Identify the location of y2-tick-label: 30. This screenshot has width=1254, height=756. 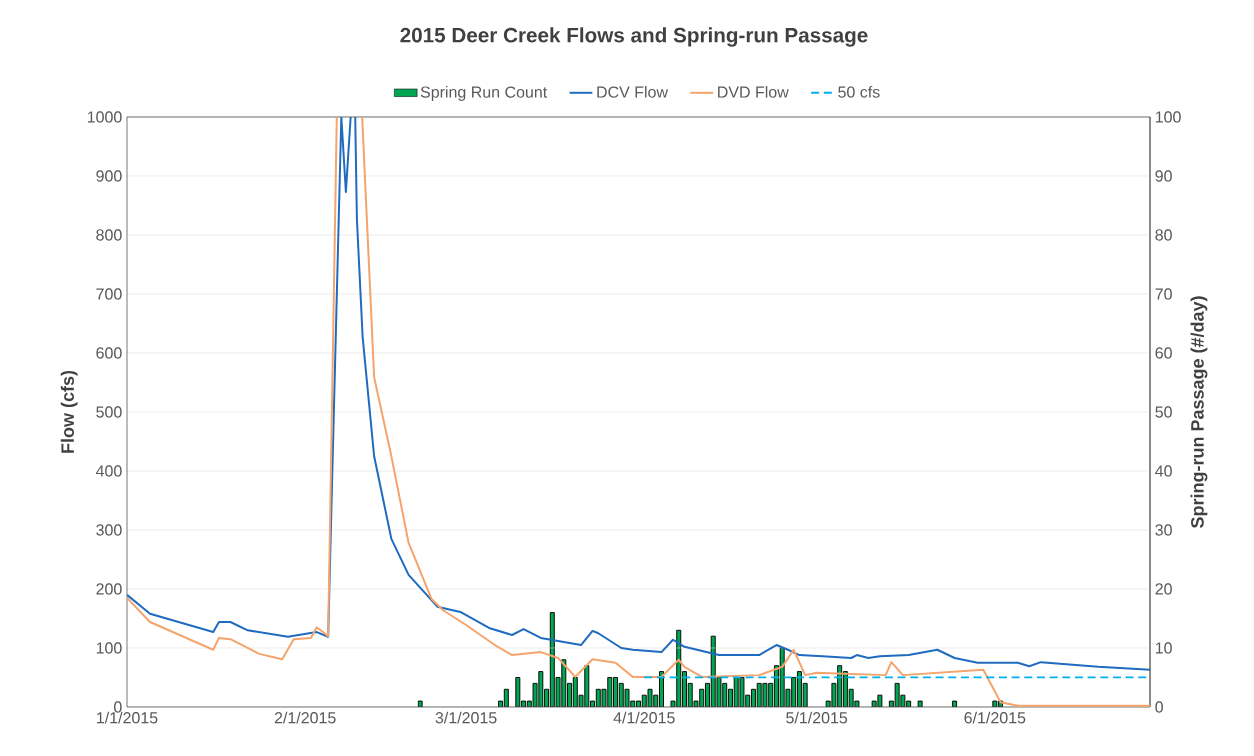
(1163, 530).